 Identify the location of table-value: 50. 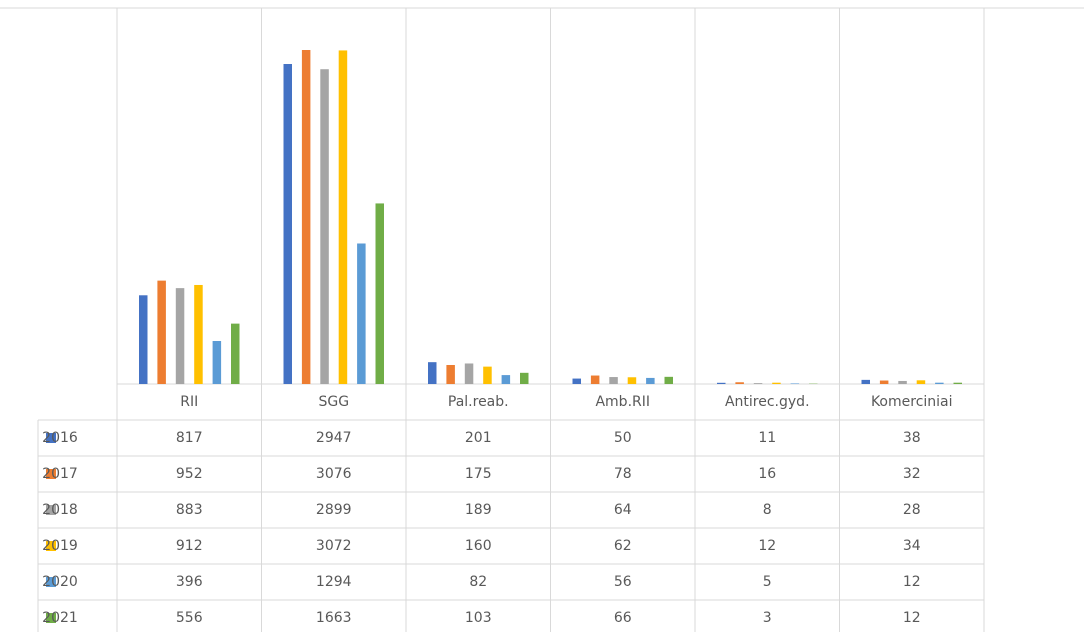
(623, 438).